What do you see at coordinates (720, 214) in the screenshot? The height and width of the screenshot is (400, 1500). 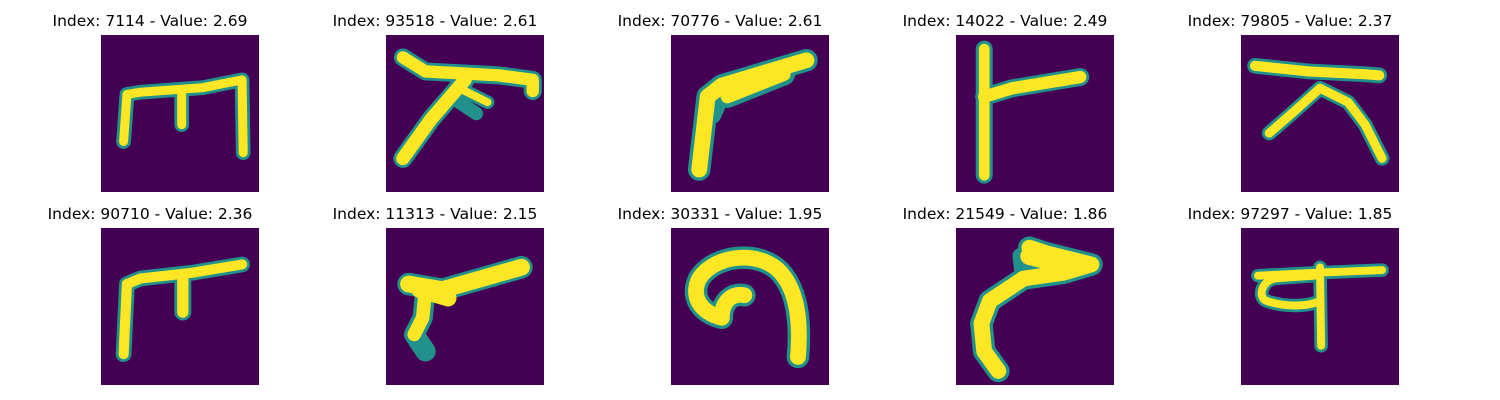 I see `panel-title: Index: 30331 - Value: 1.95` at bounding box center [720, 214].